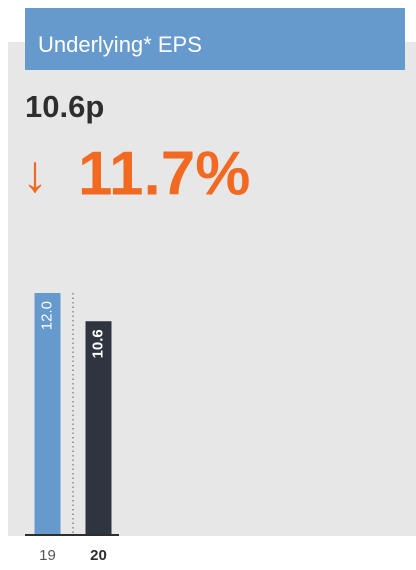 Image resolution: width=416 pixels, height=570 pixels. I want to click on value-label: 10.6, so click(97, 343).